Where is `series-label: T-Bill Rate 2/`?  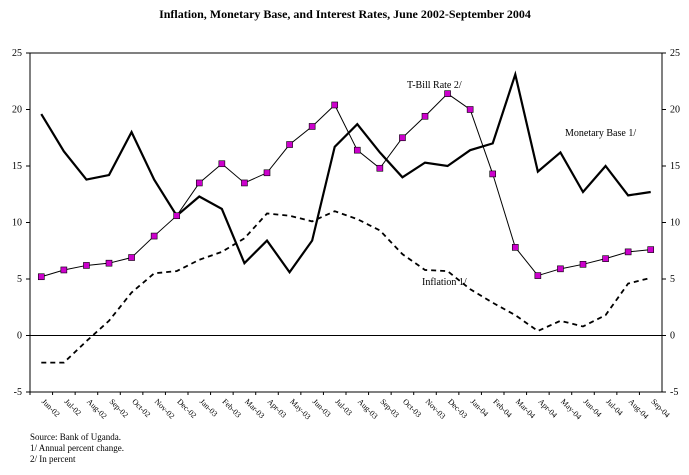
series-label: T-Bill Rate 2/ is located at coordinates (434, 85).